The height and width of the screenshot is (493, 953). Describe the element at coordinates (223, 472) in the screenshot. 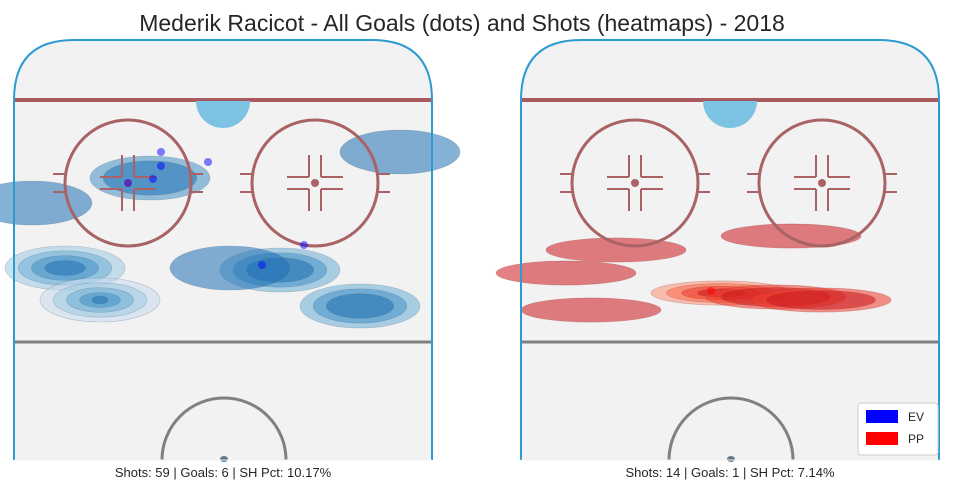

I see `caption-ev: Shots: 59 | Goals: 6 | SH Pct: 10.17%` at that location.